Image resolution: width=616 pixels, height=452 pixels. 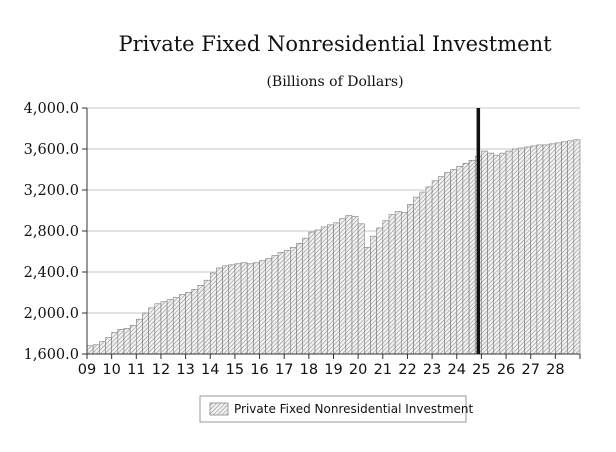 I want to click on x-tick-label: 14, so click(x=210, y=370).